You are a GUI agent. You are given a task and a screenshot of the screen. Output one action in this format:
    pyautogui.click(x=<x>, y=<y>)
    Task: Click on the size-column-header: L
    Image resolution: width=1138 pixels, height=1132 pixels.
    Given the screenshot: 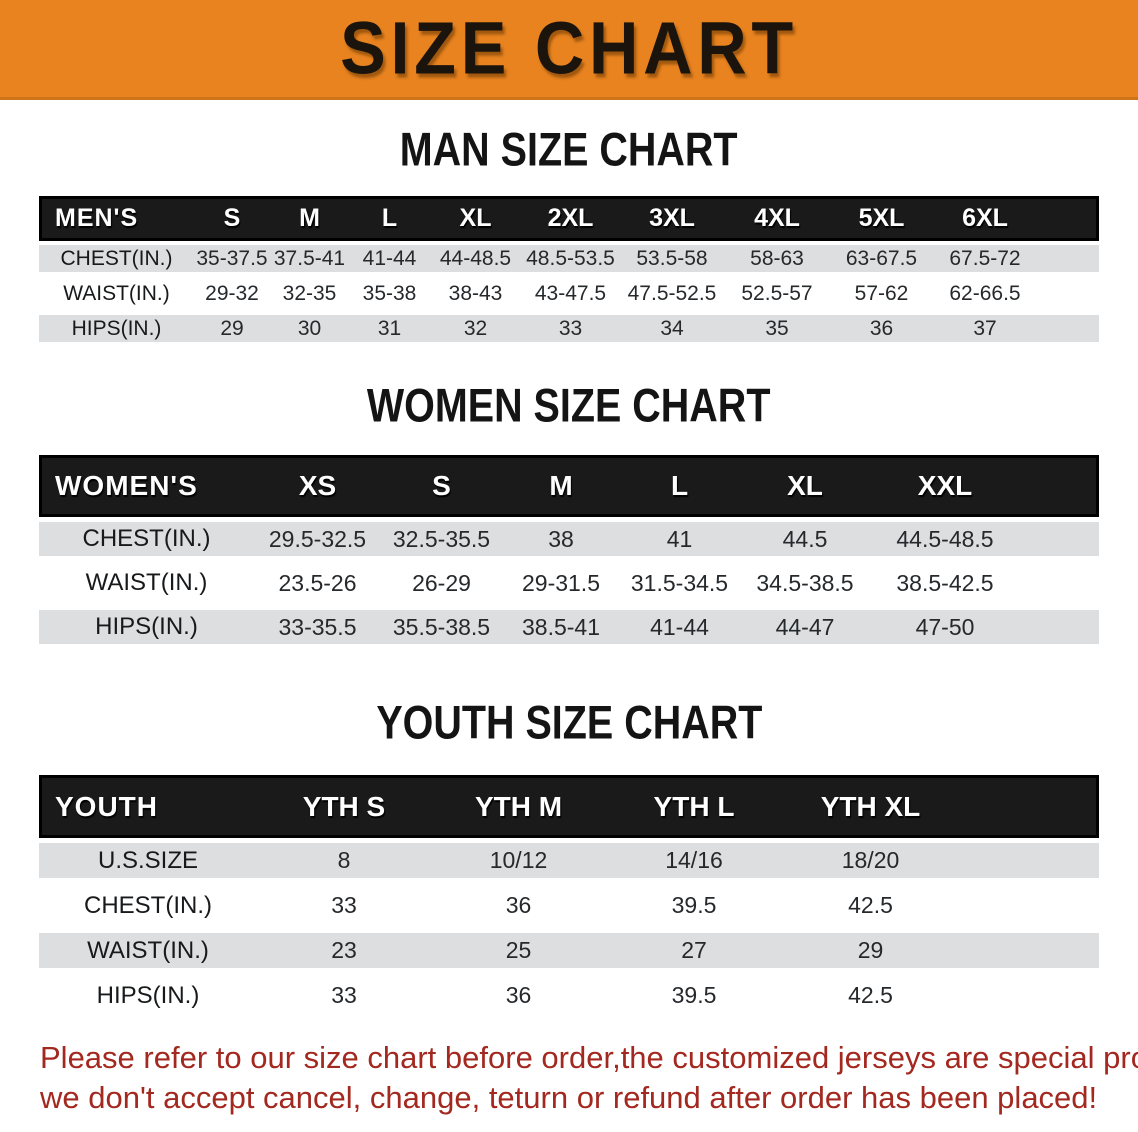 What is the action you would take?
    pyautogui.click(x=389, y=218)
    